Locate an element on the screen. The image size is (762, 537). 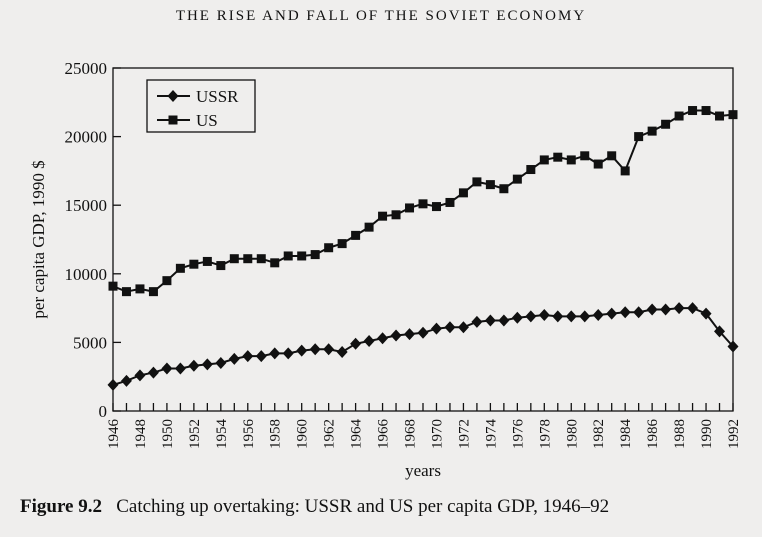
legend: USSR US is located at coordinates (201, 106).